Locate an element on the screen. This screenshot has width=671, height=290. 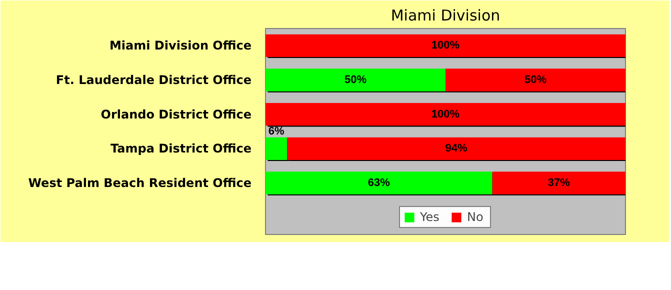
y-tick-label: West Palm Beach Resident Office is located at coordinates (140, 183).